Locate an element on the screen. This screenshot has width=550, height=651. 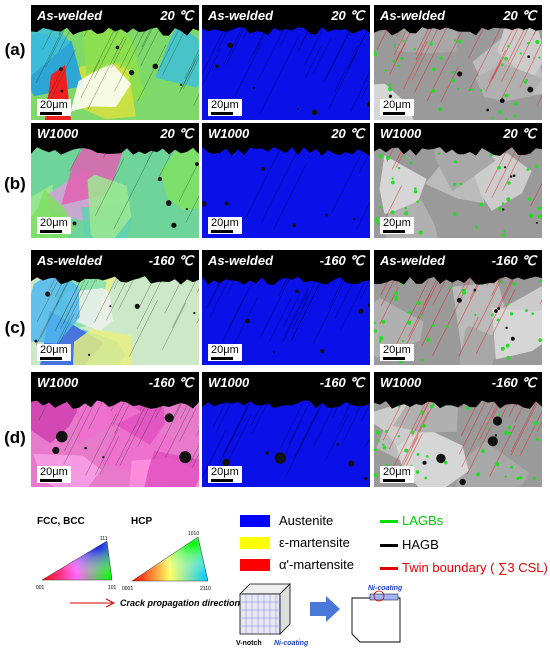
boundary-label-lagb: LAGBs is located at coordinates (423, 520).